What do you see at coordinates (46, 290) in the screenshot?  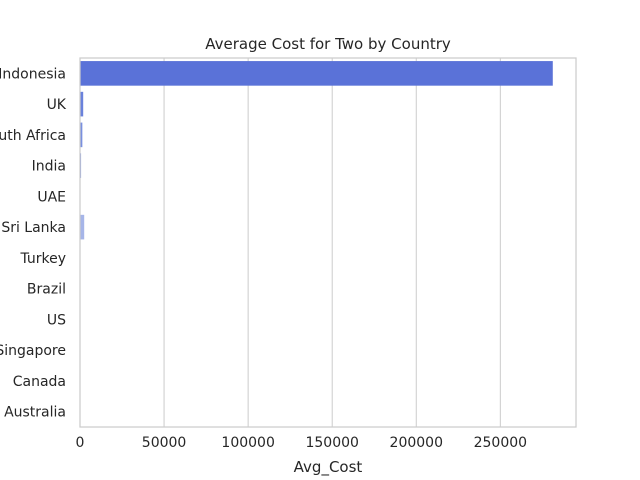 I see `y-tick-label: Brazil` at bounding box center [46, 290].